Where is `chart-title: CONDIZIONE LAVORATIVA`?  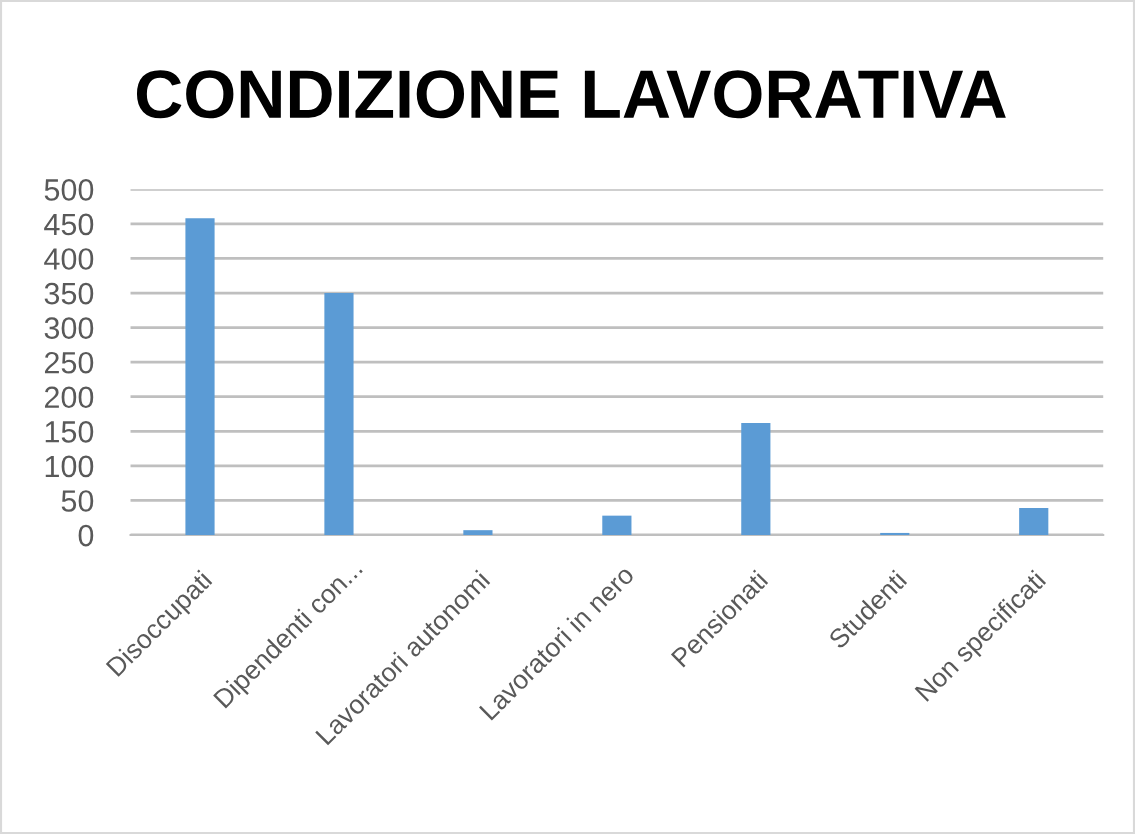
chart-title: CONDIZIONE LAVORATIVA is located at coordinates (571, 94).